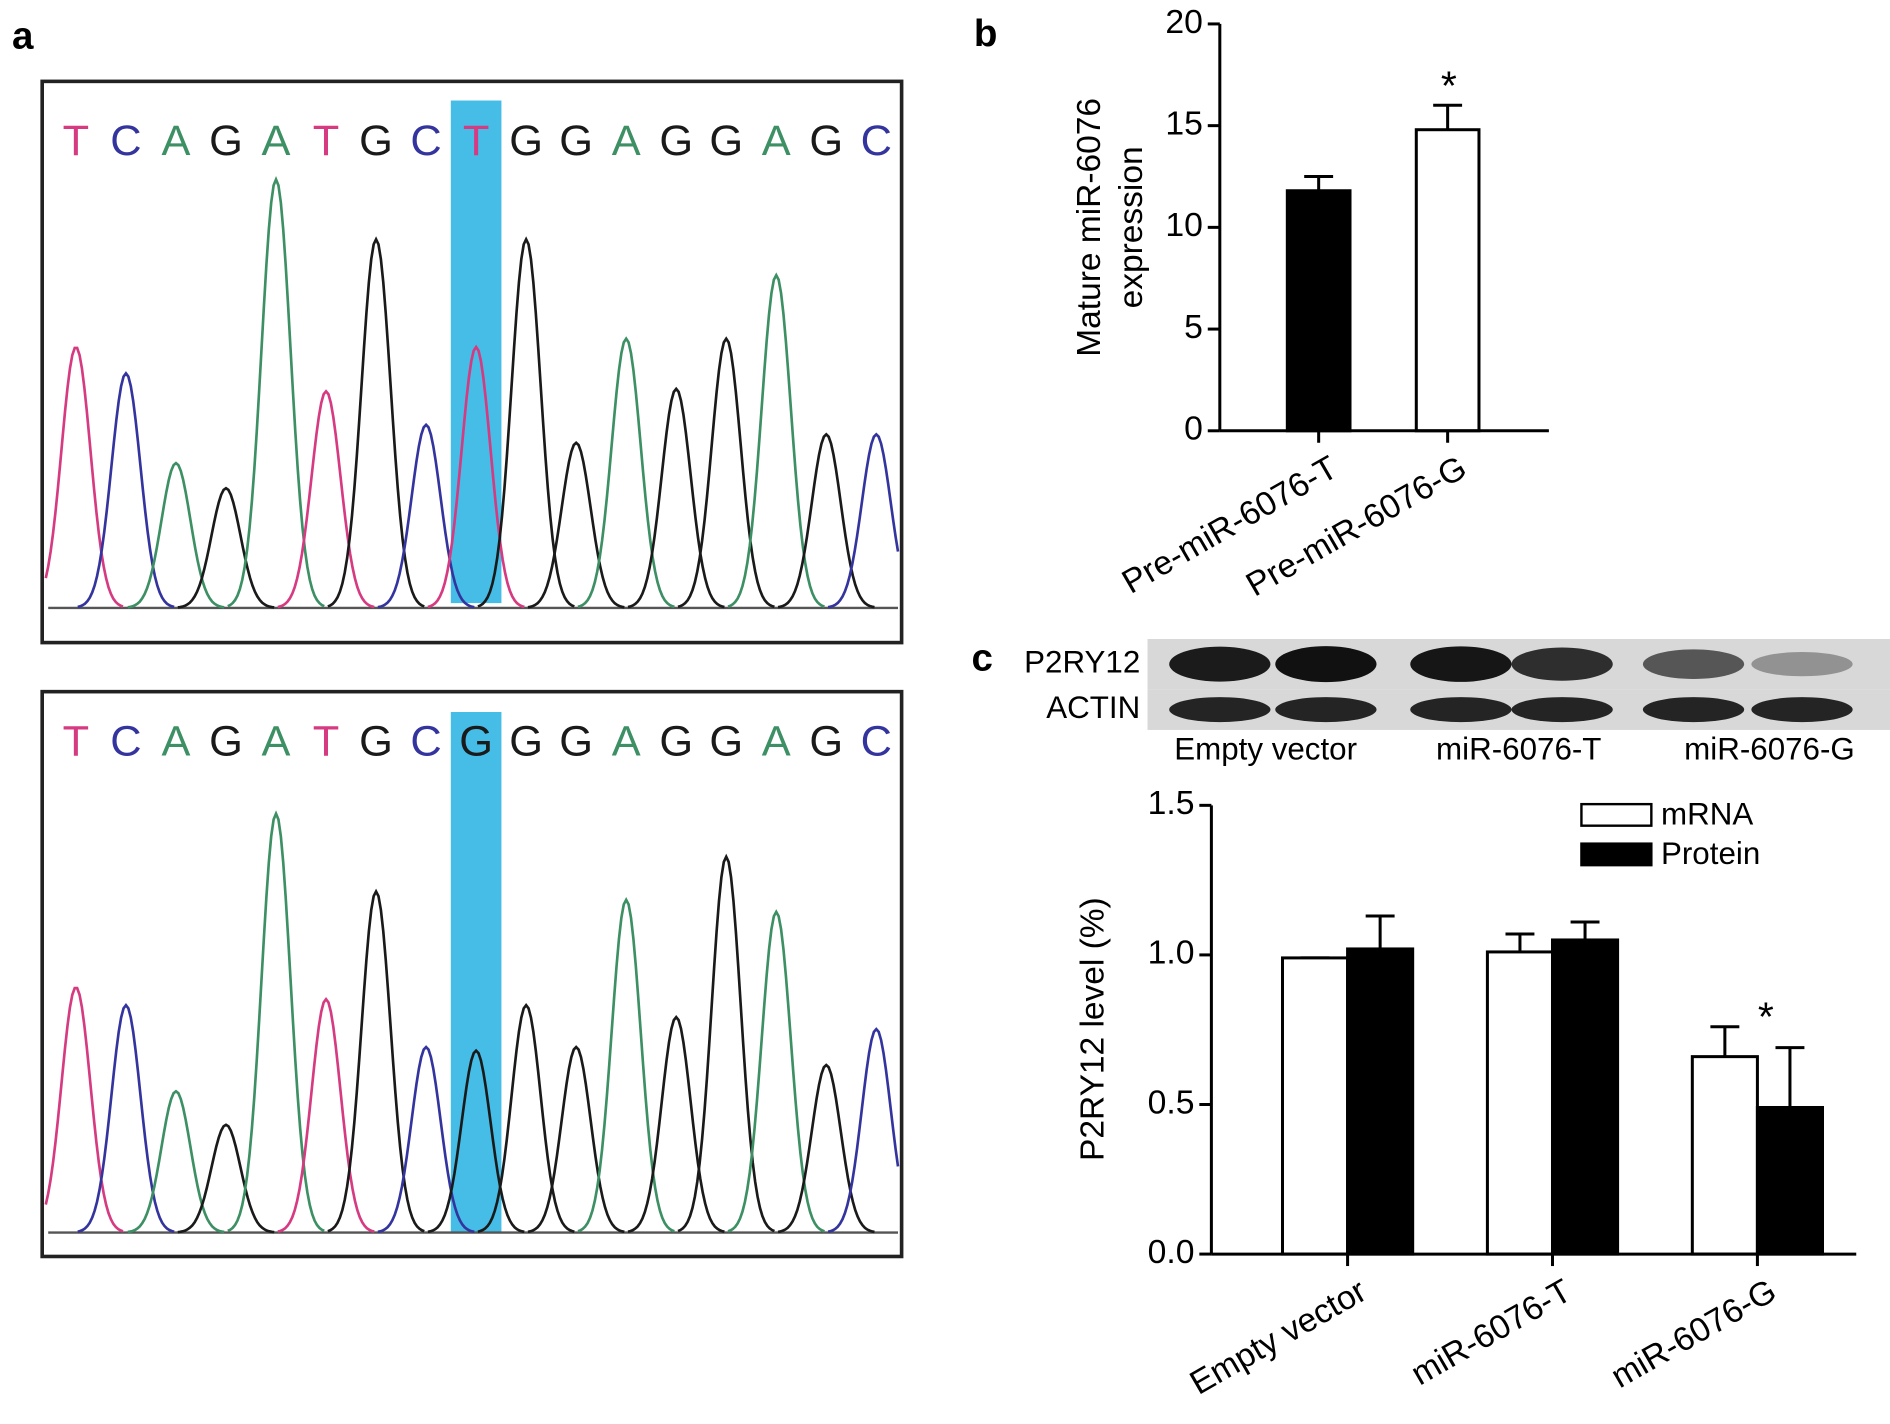  Describe the element at coordinates (1193, 327) in the screenshot. I see `y-tick-label: 5` at that location.